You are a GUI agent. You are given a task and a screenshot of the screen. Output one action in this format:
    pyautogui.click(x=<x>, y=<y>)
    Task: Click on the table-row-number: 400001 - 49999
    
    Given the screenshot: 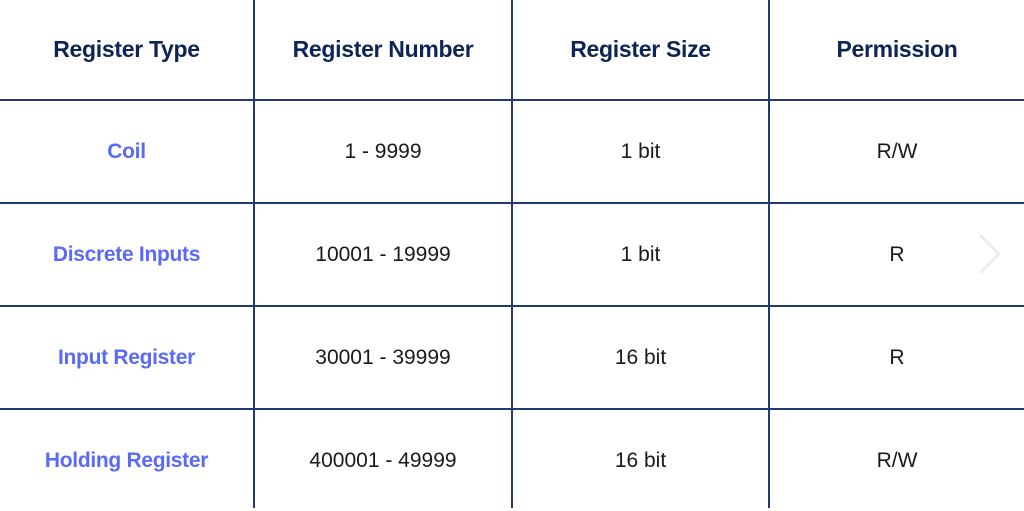 What is the action you would take?
    pyautogui.click(x=383, y=460)
    